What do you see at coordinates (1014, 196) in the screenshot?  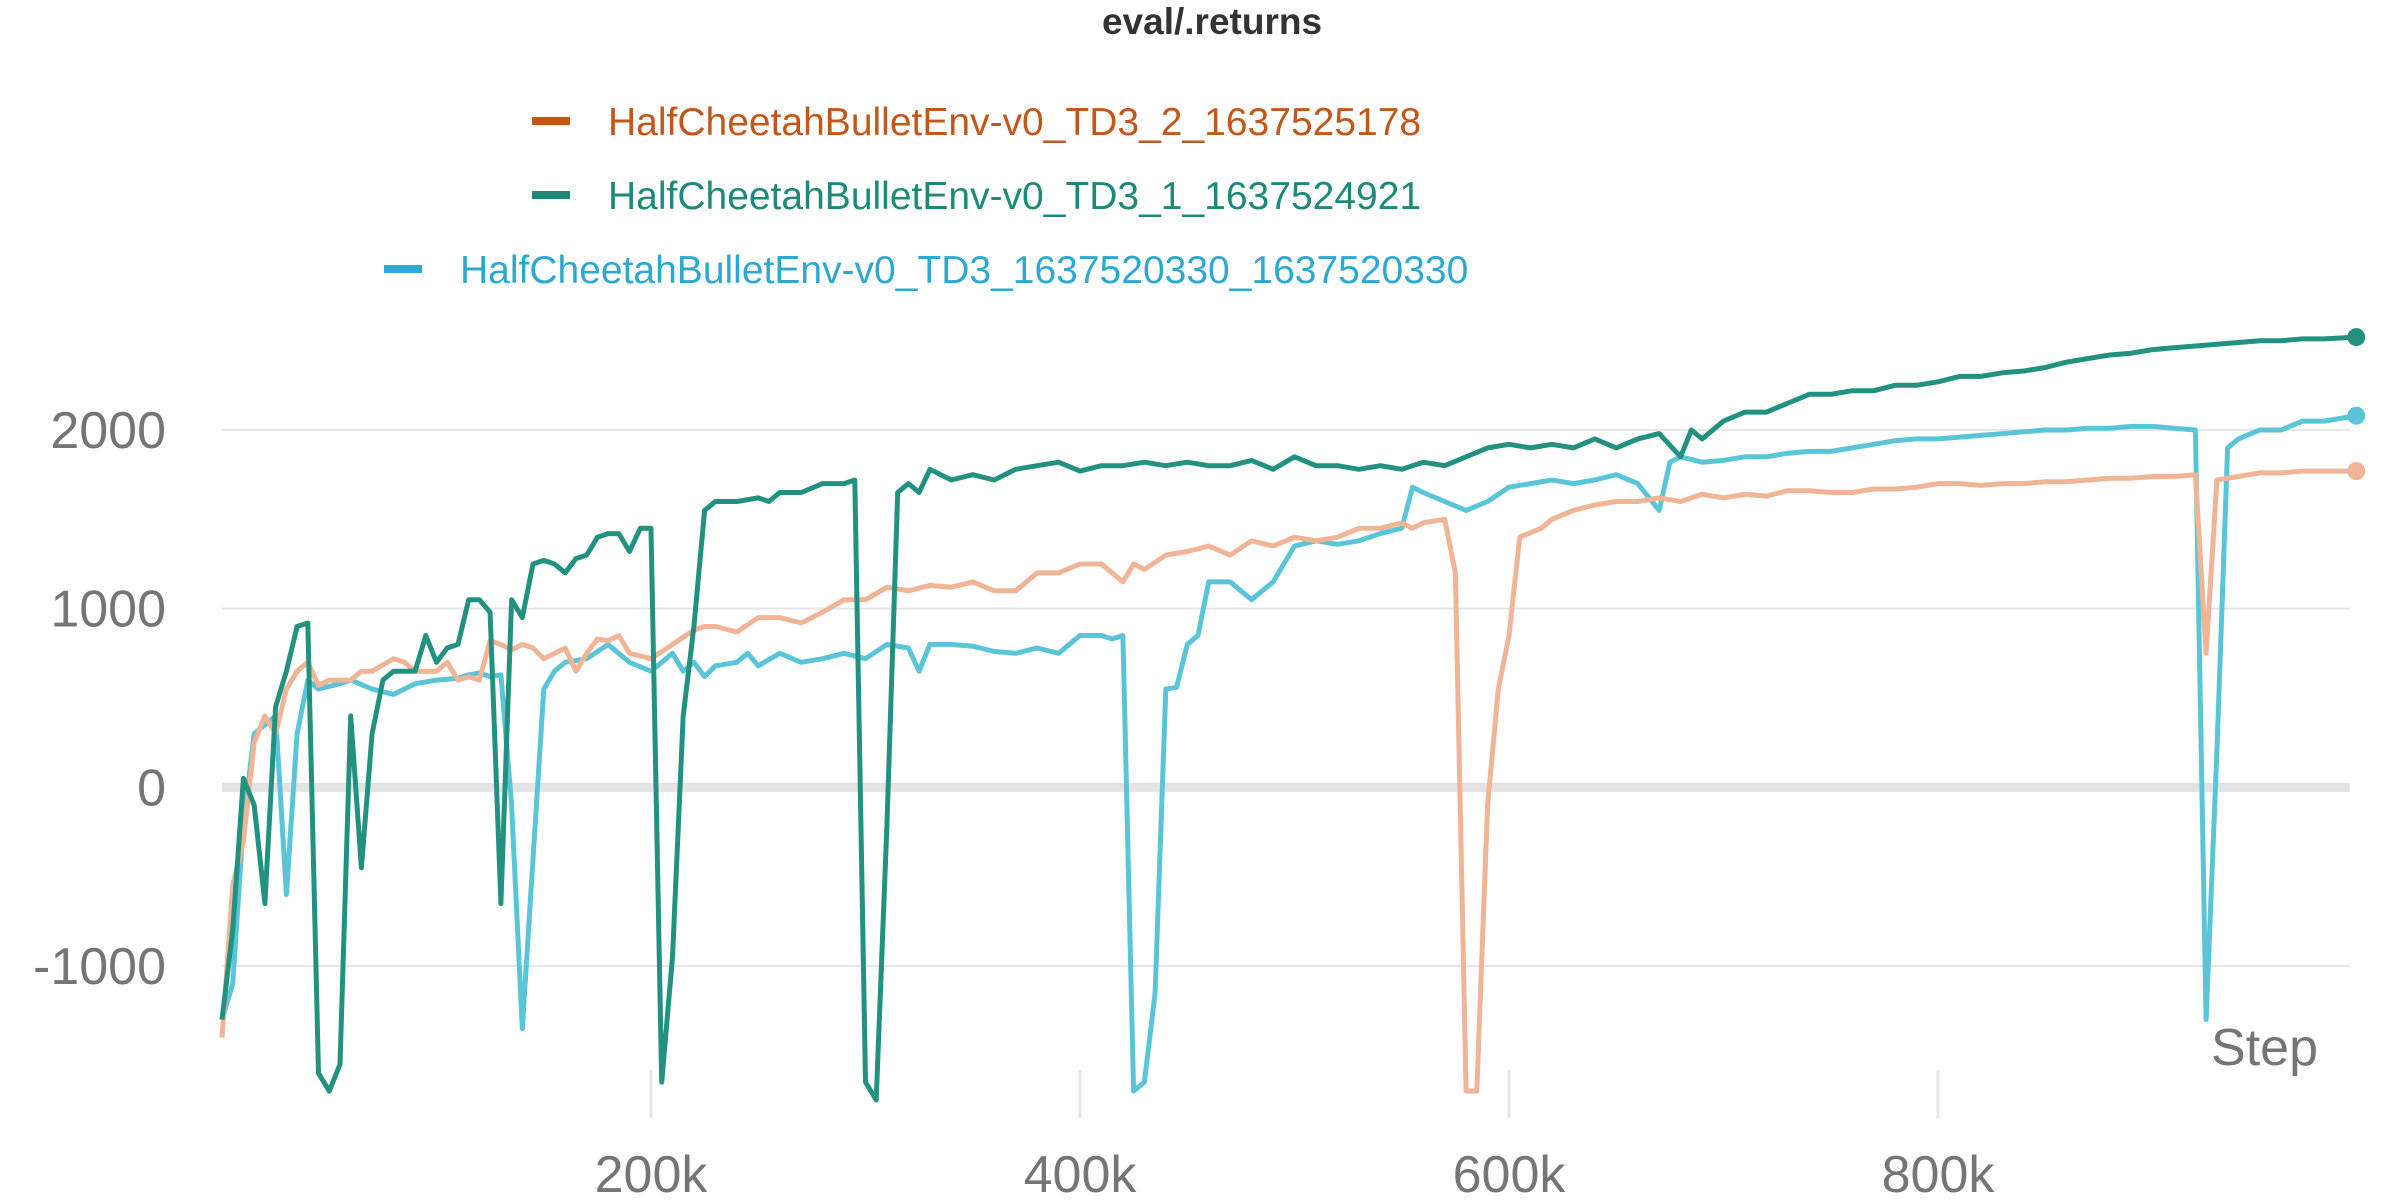 I see `legend-entry: HalfCheetahBulletEnv-v0_TD3_1_1637524921` at bounding box center [1014, 196].